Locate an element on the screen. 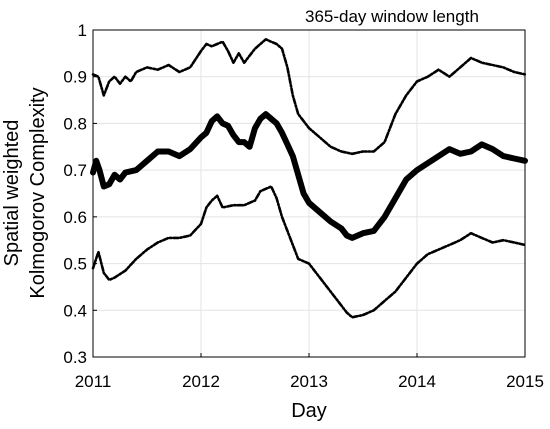 This screenshot has width=550, height=429. x-tick-labels: 2011 2012 2013 2014 2015 is located at coordinates (309, 381).